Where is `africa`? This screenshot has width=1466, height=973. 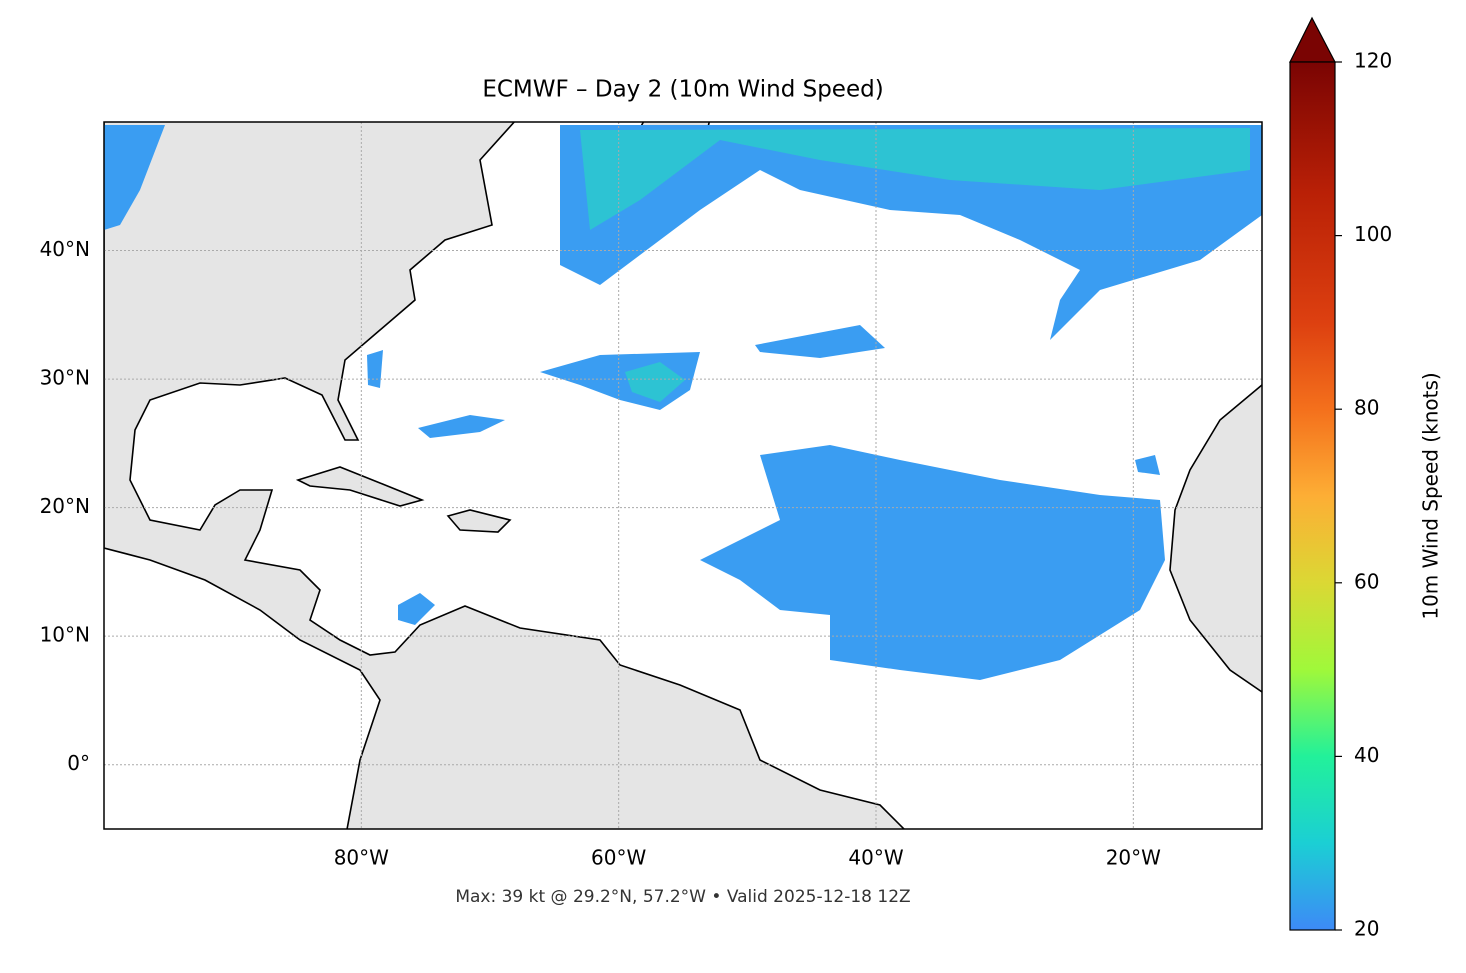
africa is located at coordinates (1215, 538).